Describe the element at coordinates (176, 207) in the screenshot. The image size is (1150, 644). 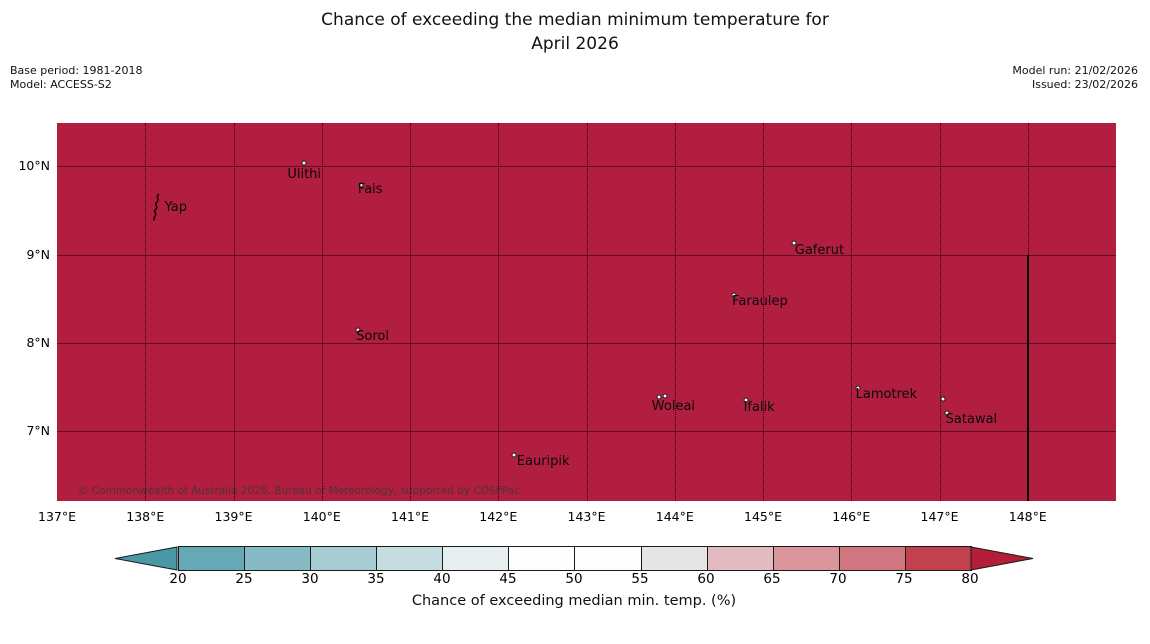
I see `yap-label: Yap` at that location.